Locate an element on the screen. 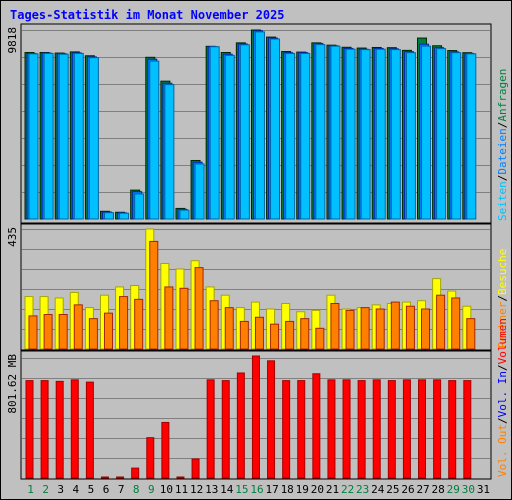  x-tick-label-2: 2 is located at coordinates (45, 489).